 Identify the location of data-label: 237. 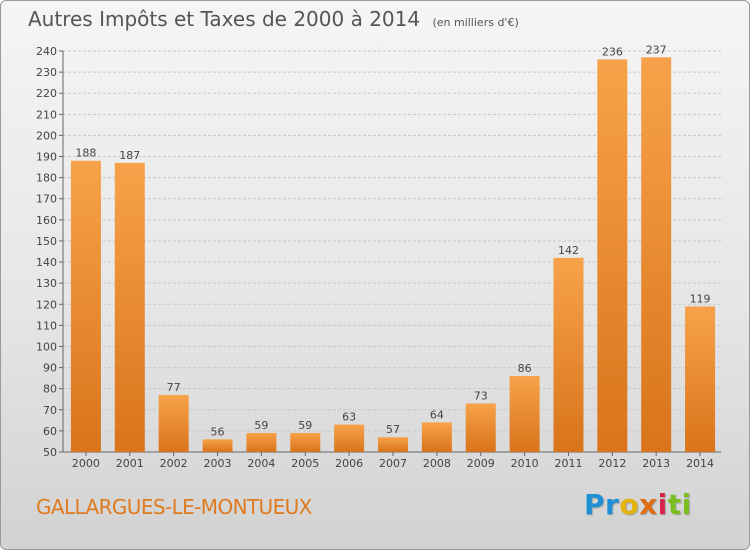
(656, 49).